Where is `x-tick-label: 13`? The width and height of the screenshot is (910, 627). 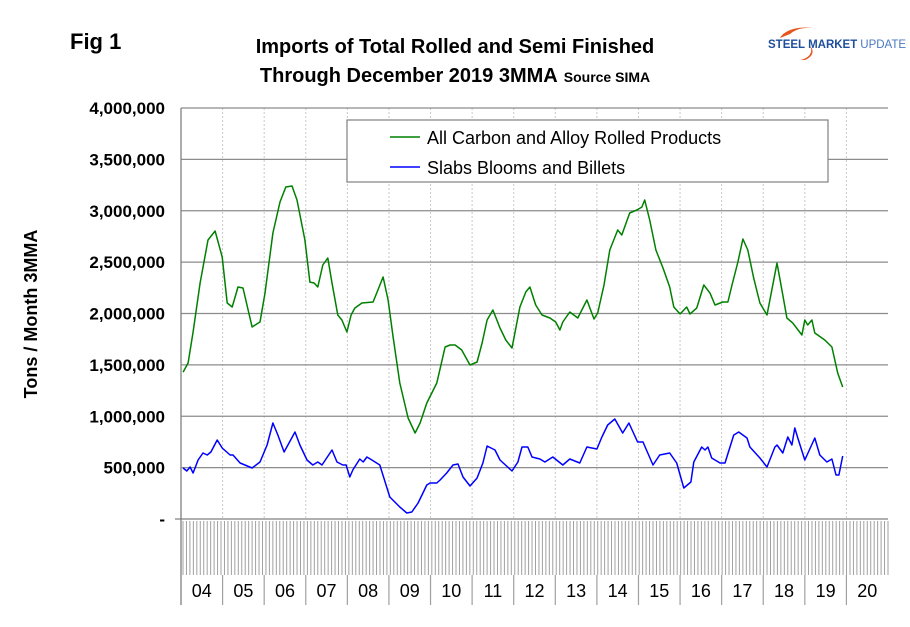 x-tick-label: 13 is located at coordinates (576, 591).